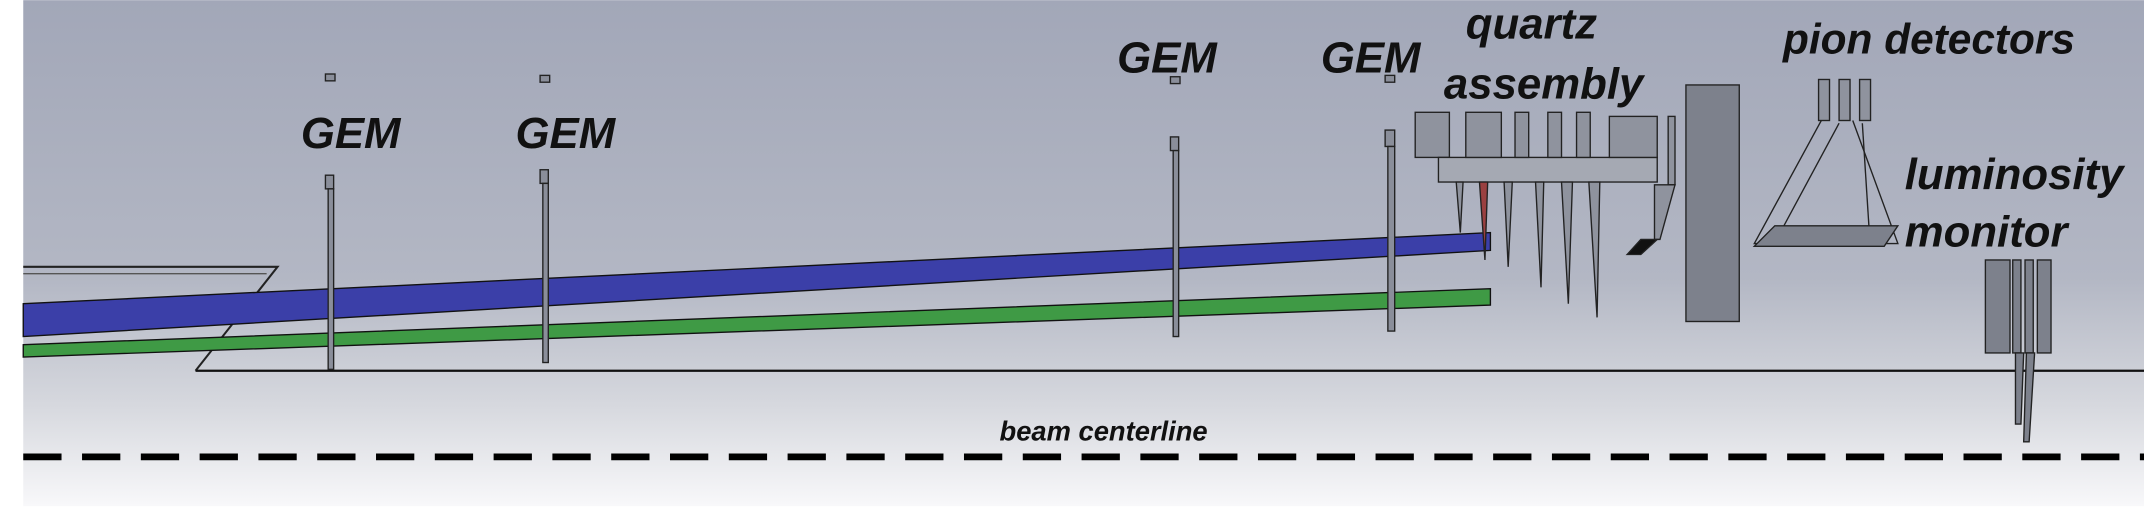  I want to click on blue-envelope, so click(757, 284).